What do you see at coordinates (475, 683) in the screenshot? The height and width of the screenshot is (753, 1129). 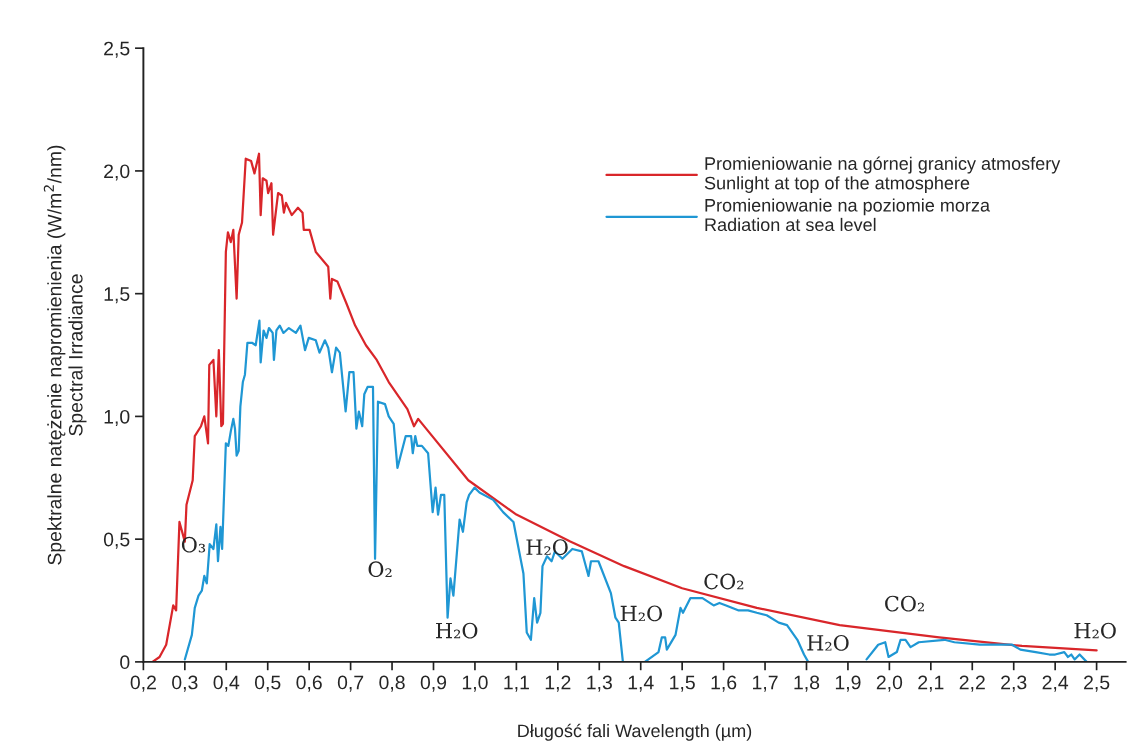 I see `x-tick-label: 1,0` at bounding box center [475, 683].